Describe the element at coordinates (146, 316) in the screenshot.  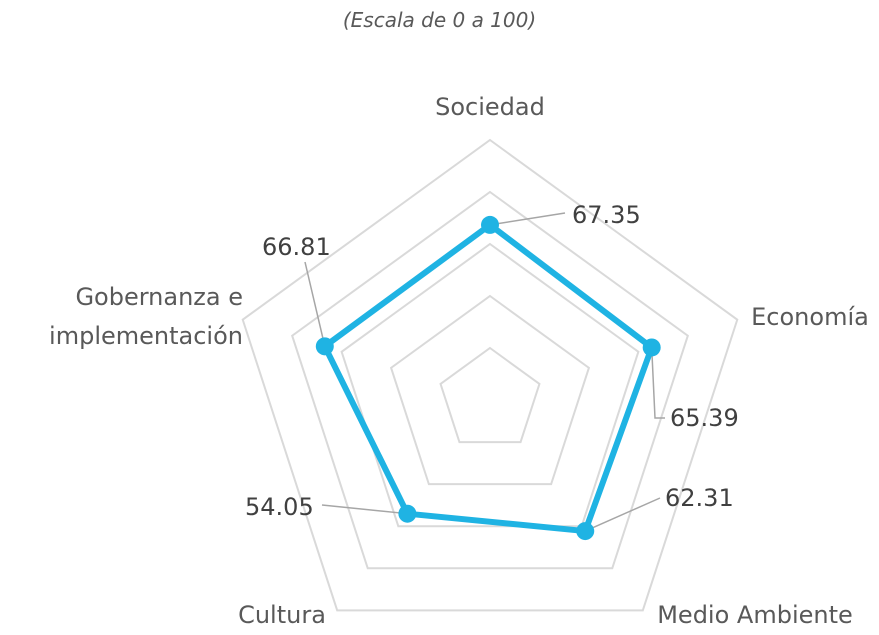
I see `axis-label: Gobernanza e implementación` at that location.